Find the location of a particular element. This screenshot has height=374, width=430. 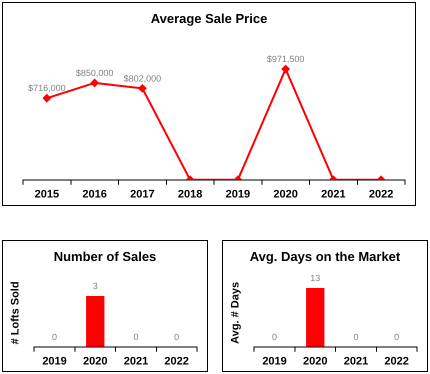

data-label: $850,000 is located at coordinates (95, 73).